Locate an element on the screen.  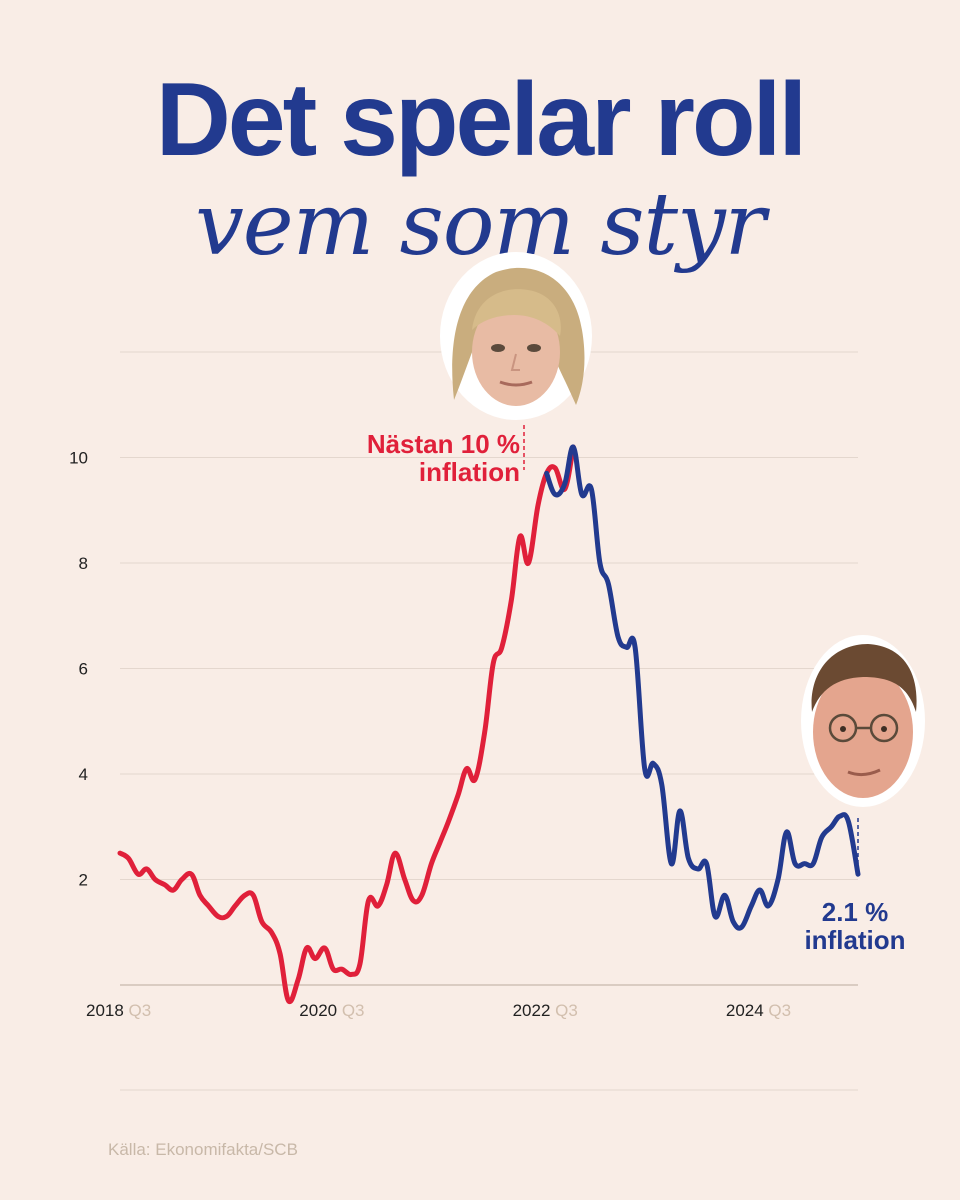
y-tick-label: 6 is located at coordinates (83, 669).